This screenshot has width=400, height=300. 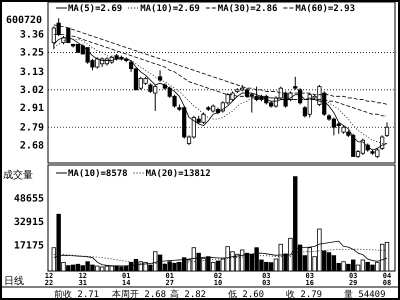 What do you see at coordinates (29, 246) in the screenshot?
I see `y-tick-label: 17175` at bounding box center [29, 246].